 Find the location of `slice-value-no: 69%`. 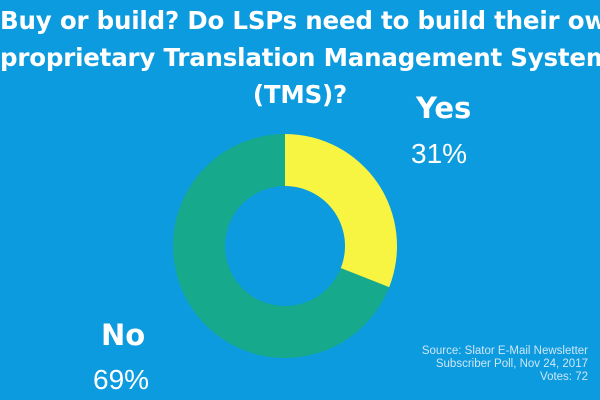

slice-value-no: 69% is located at coordinates (121, 379).